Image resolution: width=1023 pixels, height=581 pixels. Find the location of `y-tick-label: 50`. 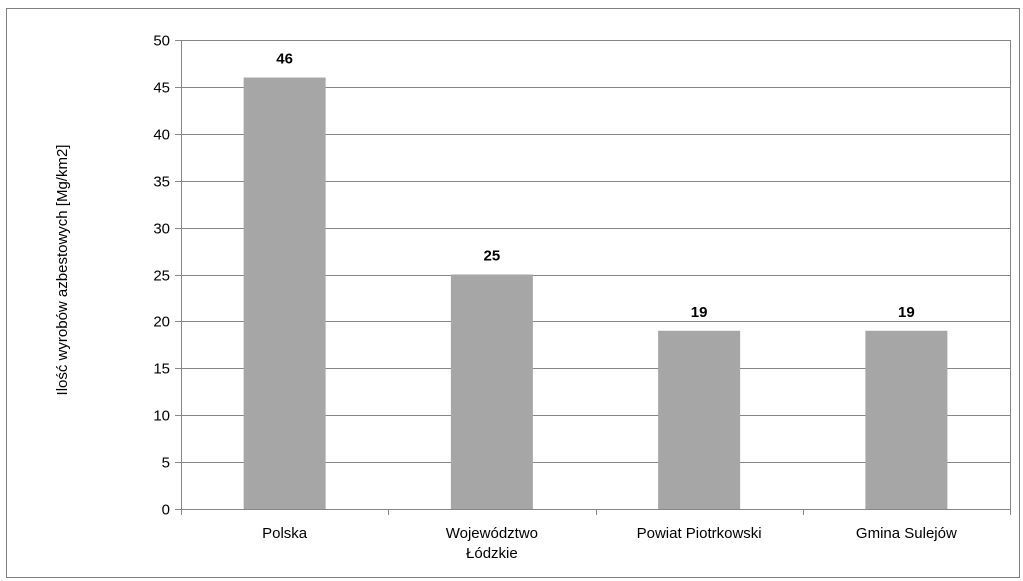

y-tick-label: 50 is located at coordinates (161, 41).